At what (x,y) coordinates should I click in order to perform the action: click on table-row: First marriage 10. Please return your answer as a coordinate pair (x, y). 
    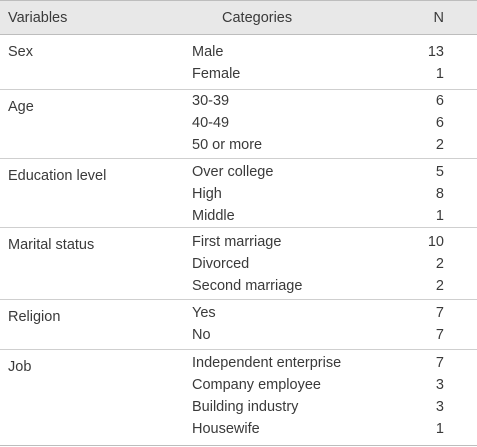
    Looking at the image, I should click on (238, 242).